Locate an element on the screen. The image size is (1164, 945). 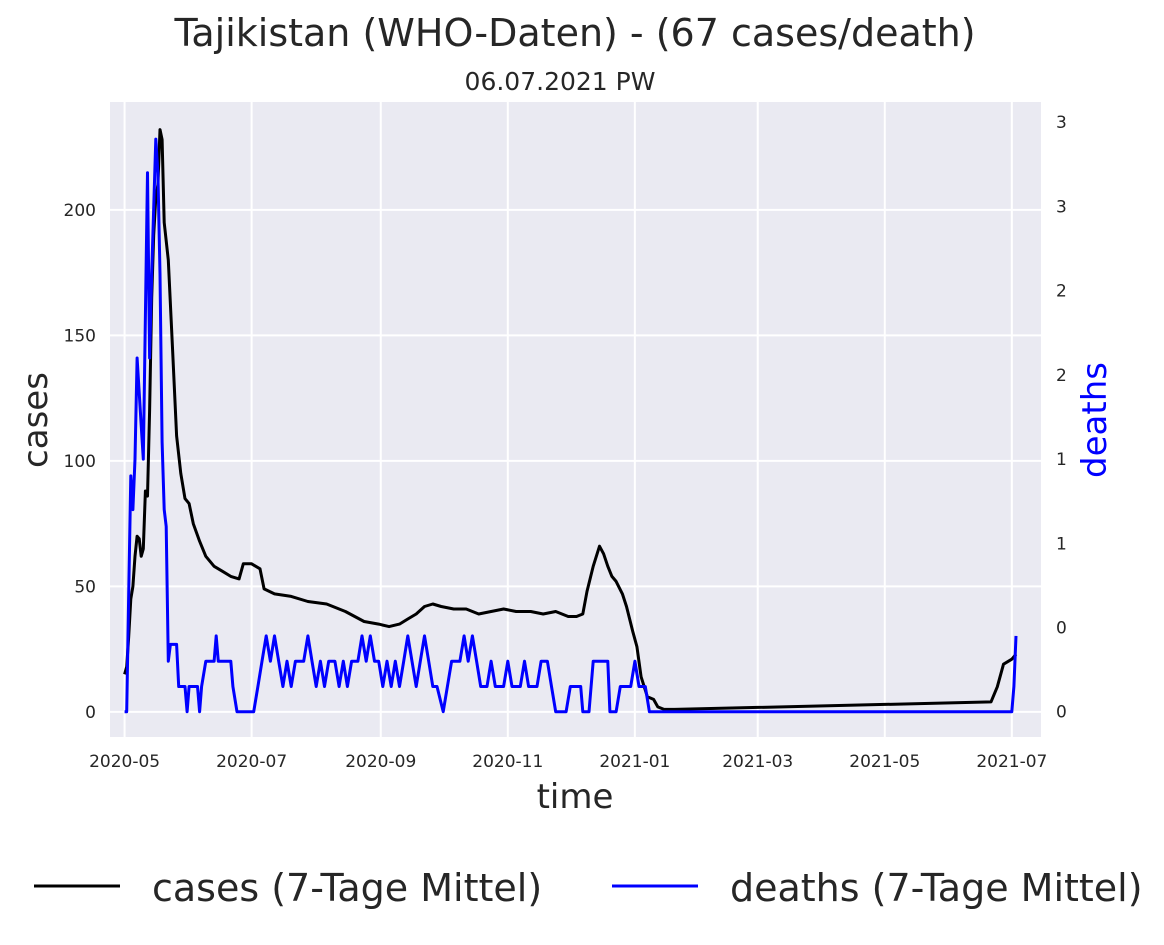
x-axis-label: time is located at coordinates (575, 797).